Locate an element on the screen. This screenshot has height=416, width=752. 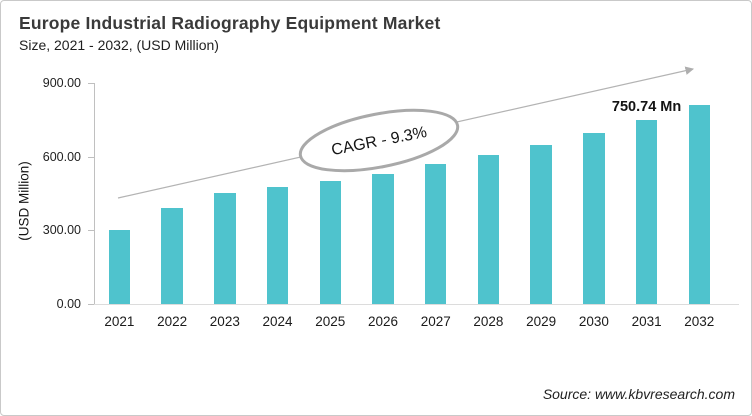
bar-2029 is located at coordinates (541, 224).